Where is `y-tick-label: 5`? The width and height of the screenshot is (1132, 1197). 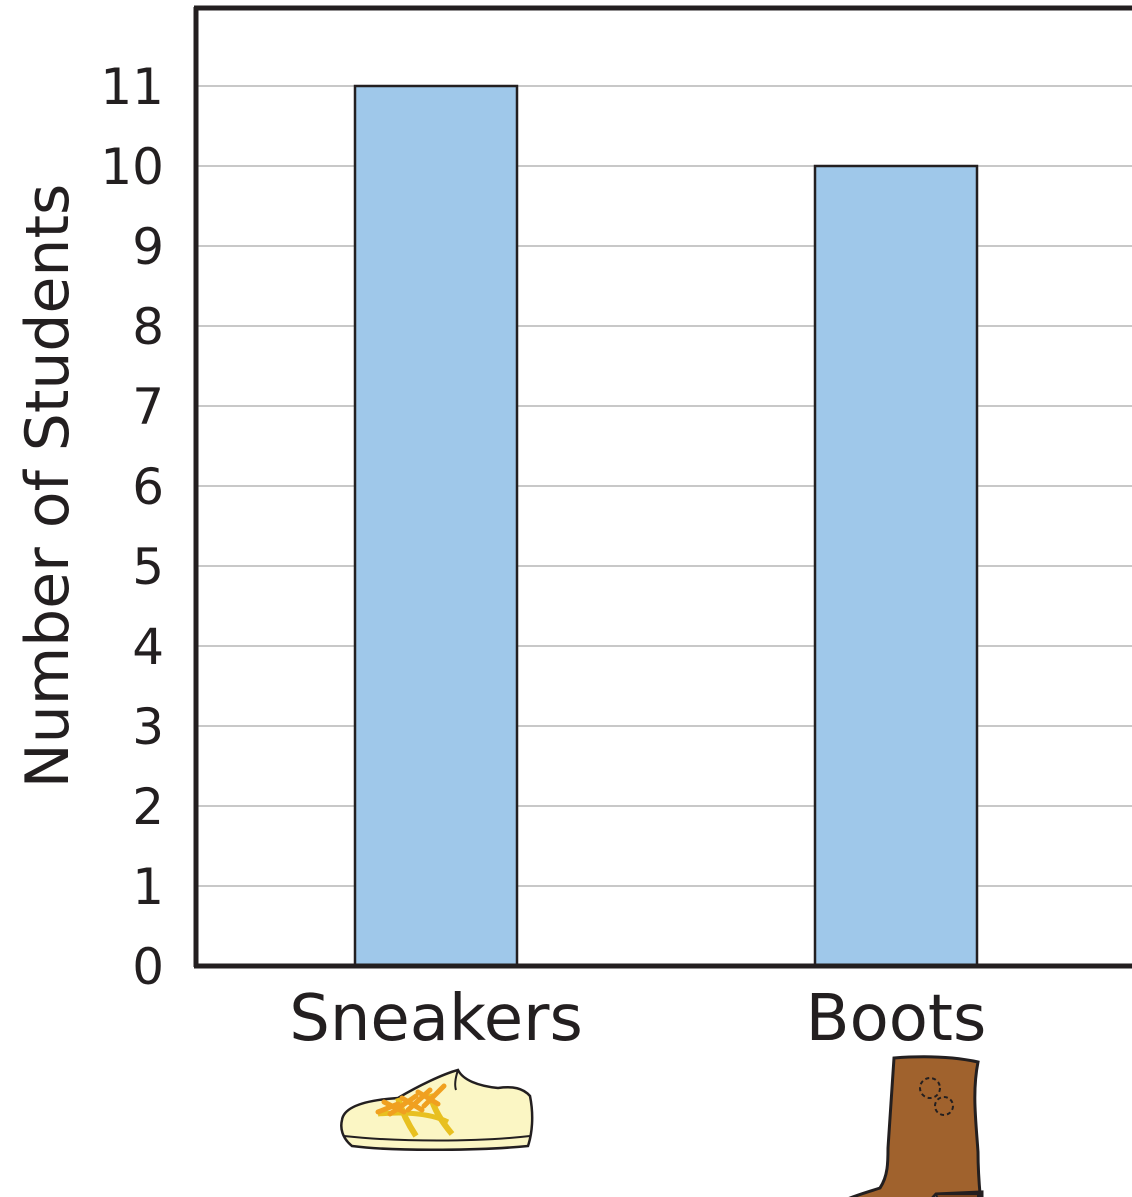
y-tick-label: 5 is located at coordinates (148, 567).